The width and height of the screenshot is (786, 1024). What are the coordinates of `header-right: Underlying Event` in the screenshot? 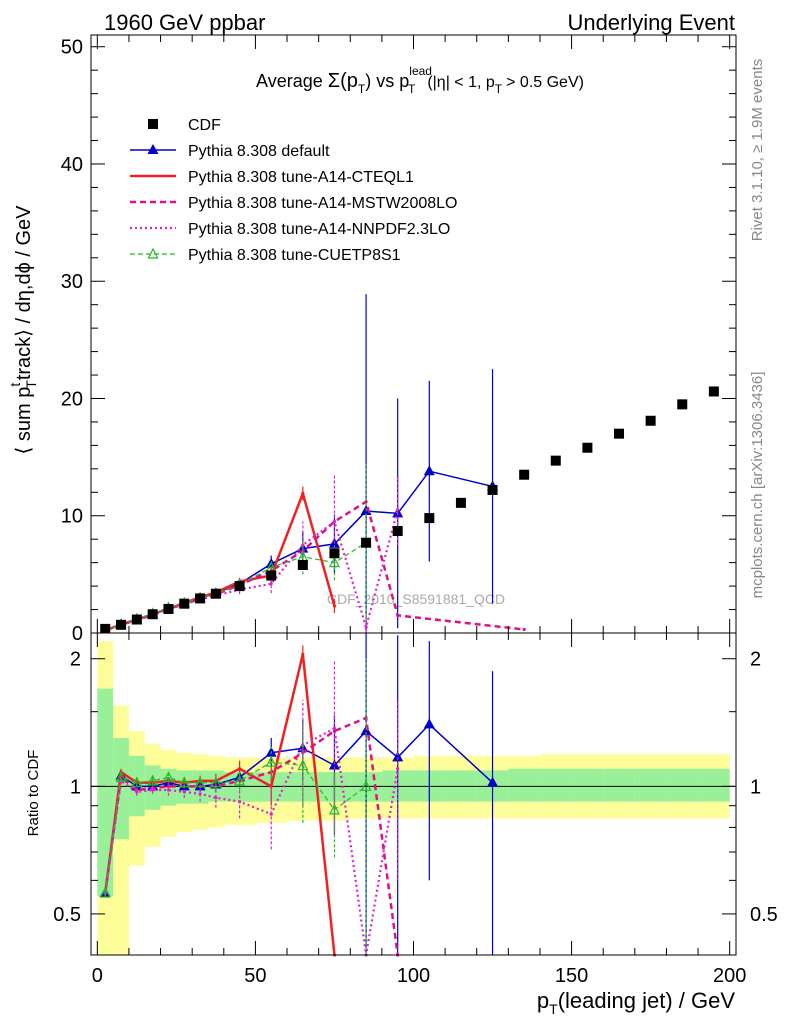 It's located at (651, 22).